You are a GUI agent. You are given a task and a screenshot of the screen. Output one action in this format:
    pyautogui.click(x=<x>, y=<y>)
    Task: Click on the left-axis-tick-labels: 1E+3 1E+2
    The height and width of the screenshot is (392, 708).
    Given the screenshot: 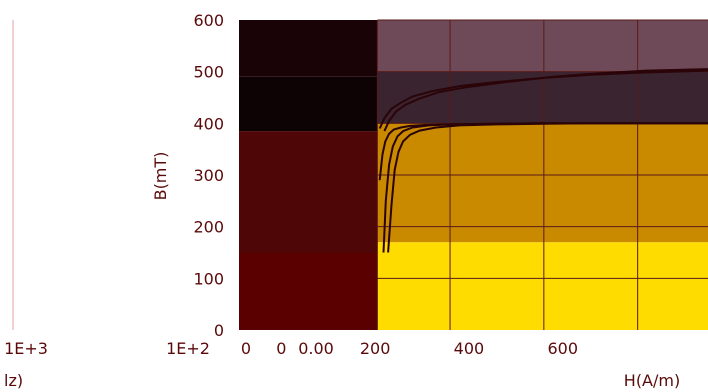 What is the action you would take?
    pyautogui.click(x=107, y=348)
    